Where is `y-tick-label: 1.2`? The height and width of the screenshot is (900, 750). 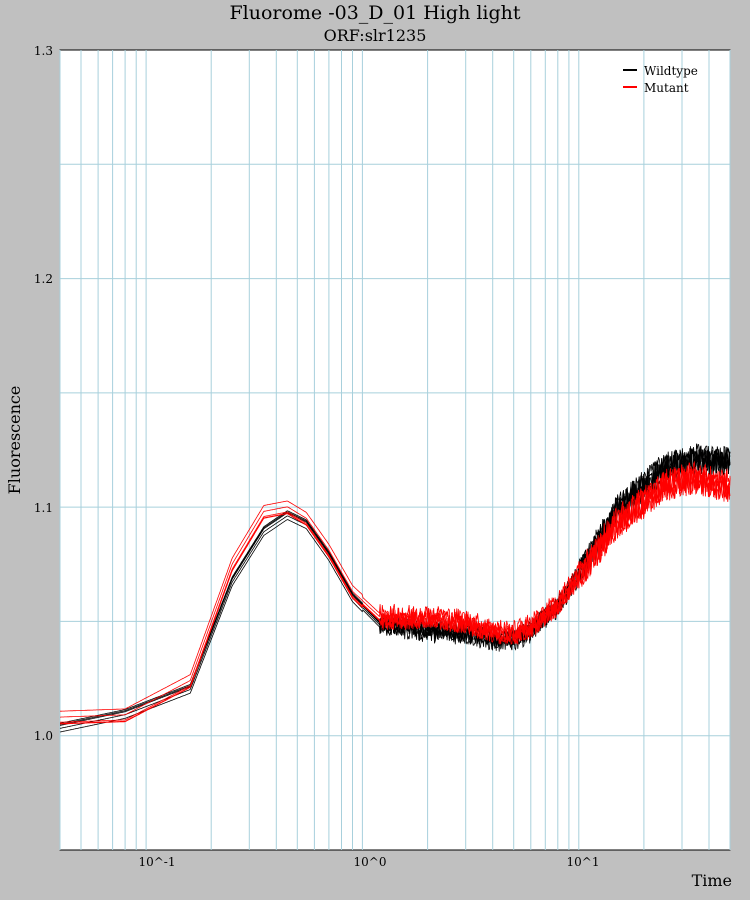
y-tick-label: 1.2 is located at coordinates (43, 279).